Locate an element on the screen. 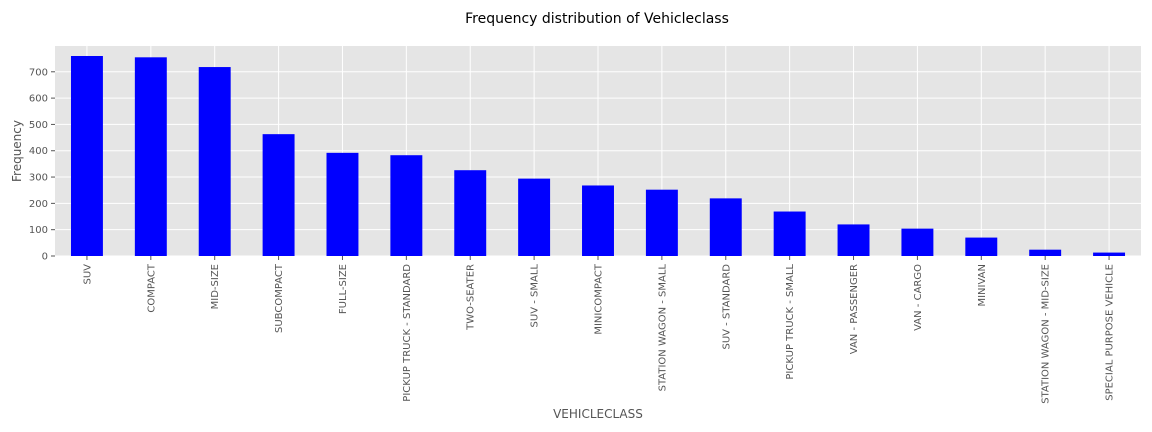 The height and width of the screenshot is (432, 1152). y-tick-label: 200 is located at coordinates (38, 204).